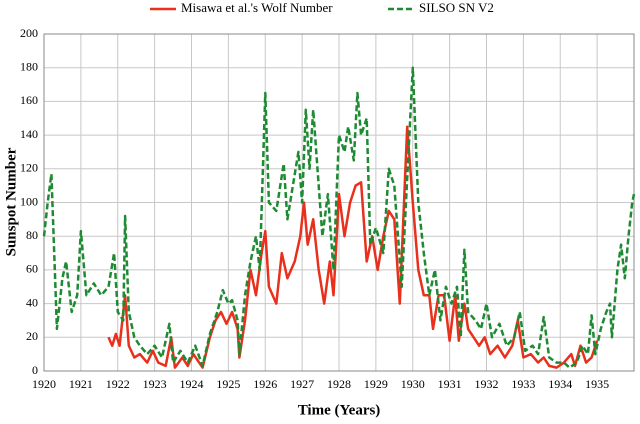  What do you see at coordinates (35, 370) in the screenshot?
I see `y-tick-label: 0` at bounding box center [35, 370].